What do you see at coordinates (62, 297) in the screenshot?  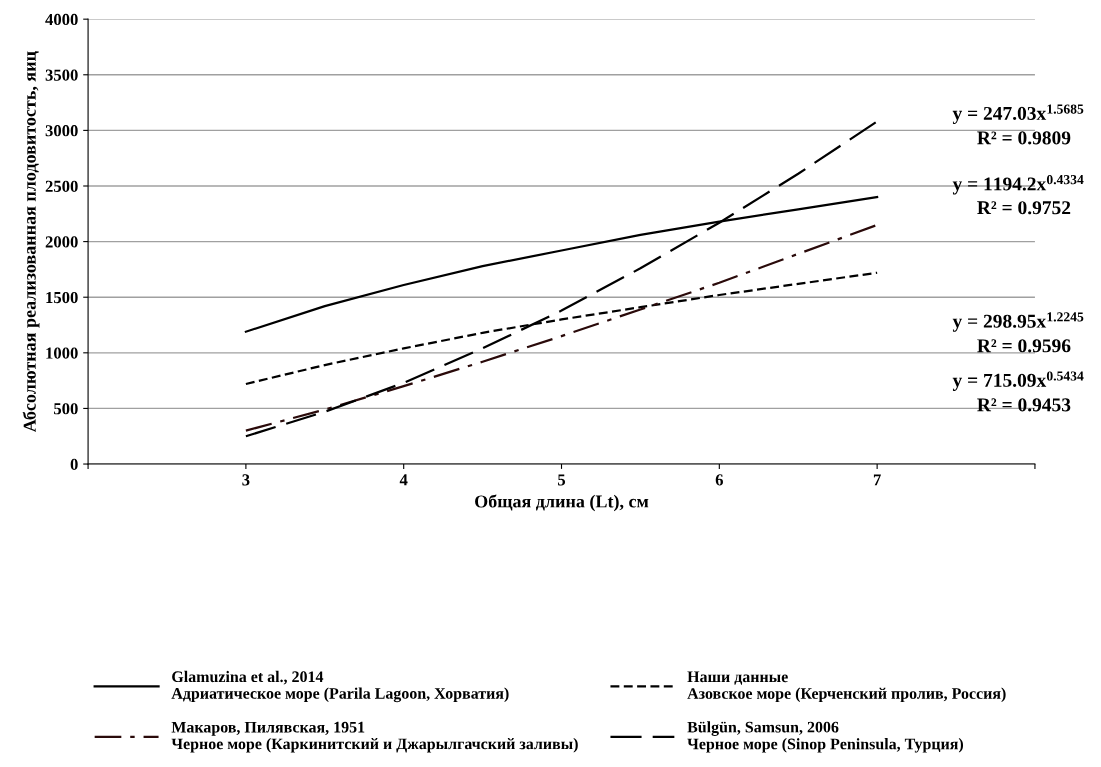 I see `y-tick-label: 1500` at bounding box center [62, 297].